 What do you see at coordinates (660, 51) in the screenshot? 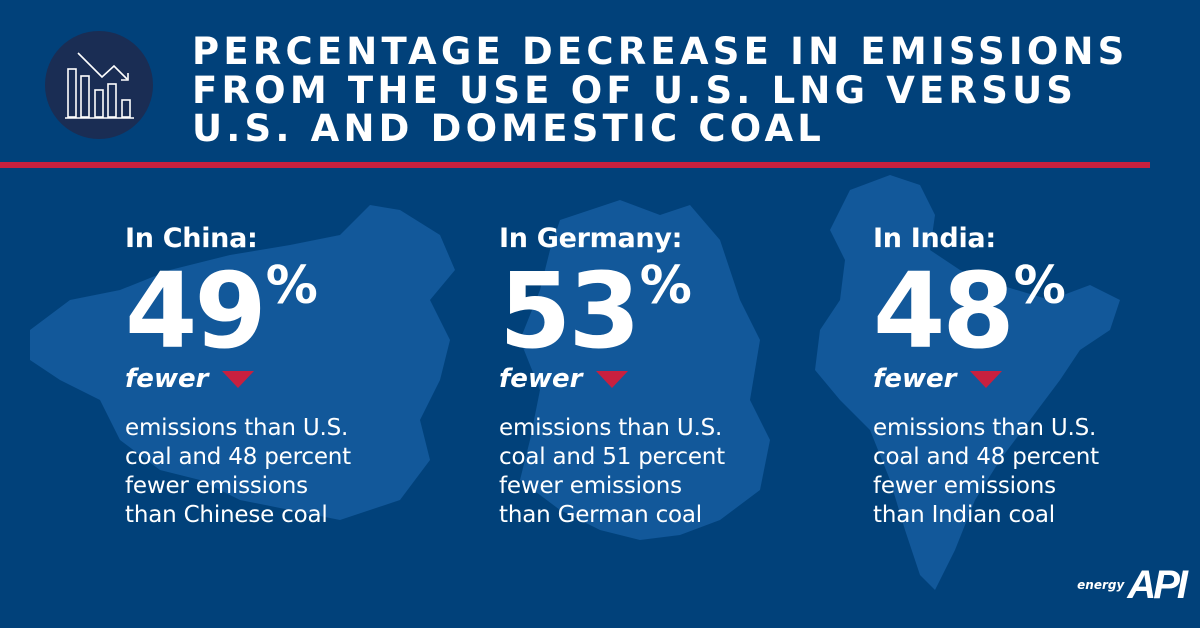
I see `title-line: Percentage decrease in emissions` at bounding box center [660, 51].